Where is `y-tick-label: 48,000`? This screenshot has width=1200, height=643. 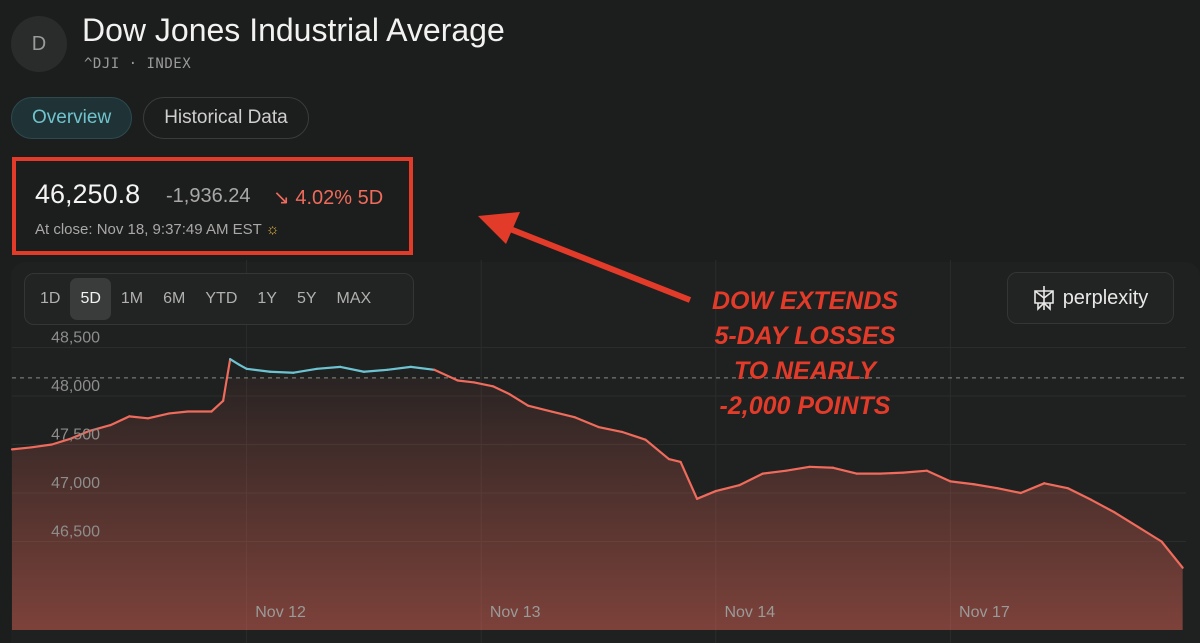
y-tick-label: 48,000 is located at coordinates (75, 386).